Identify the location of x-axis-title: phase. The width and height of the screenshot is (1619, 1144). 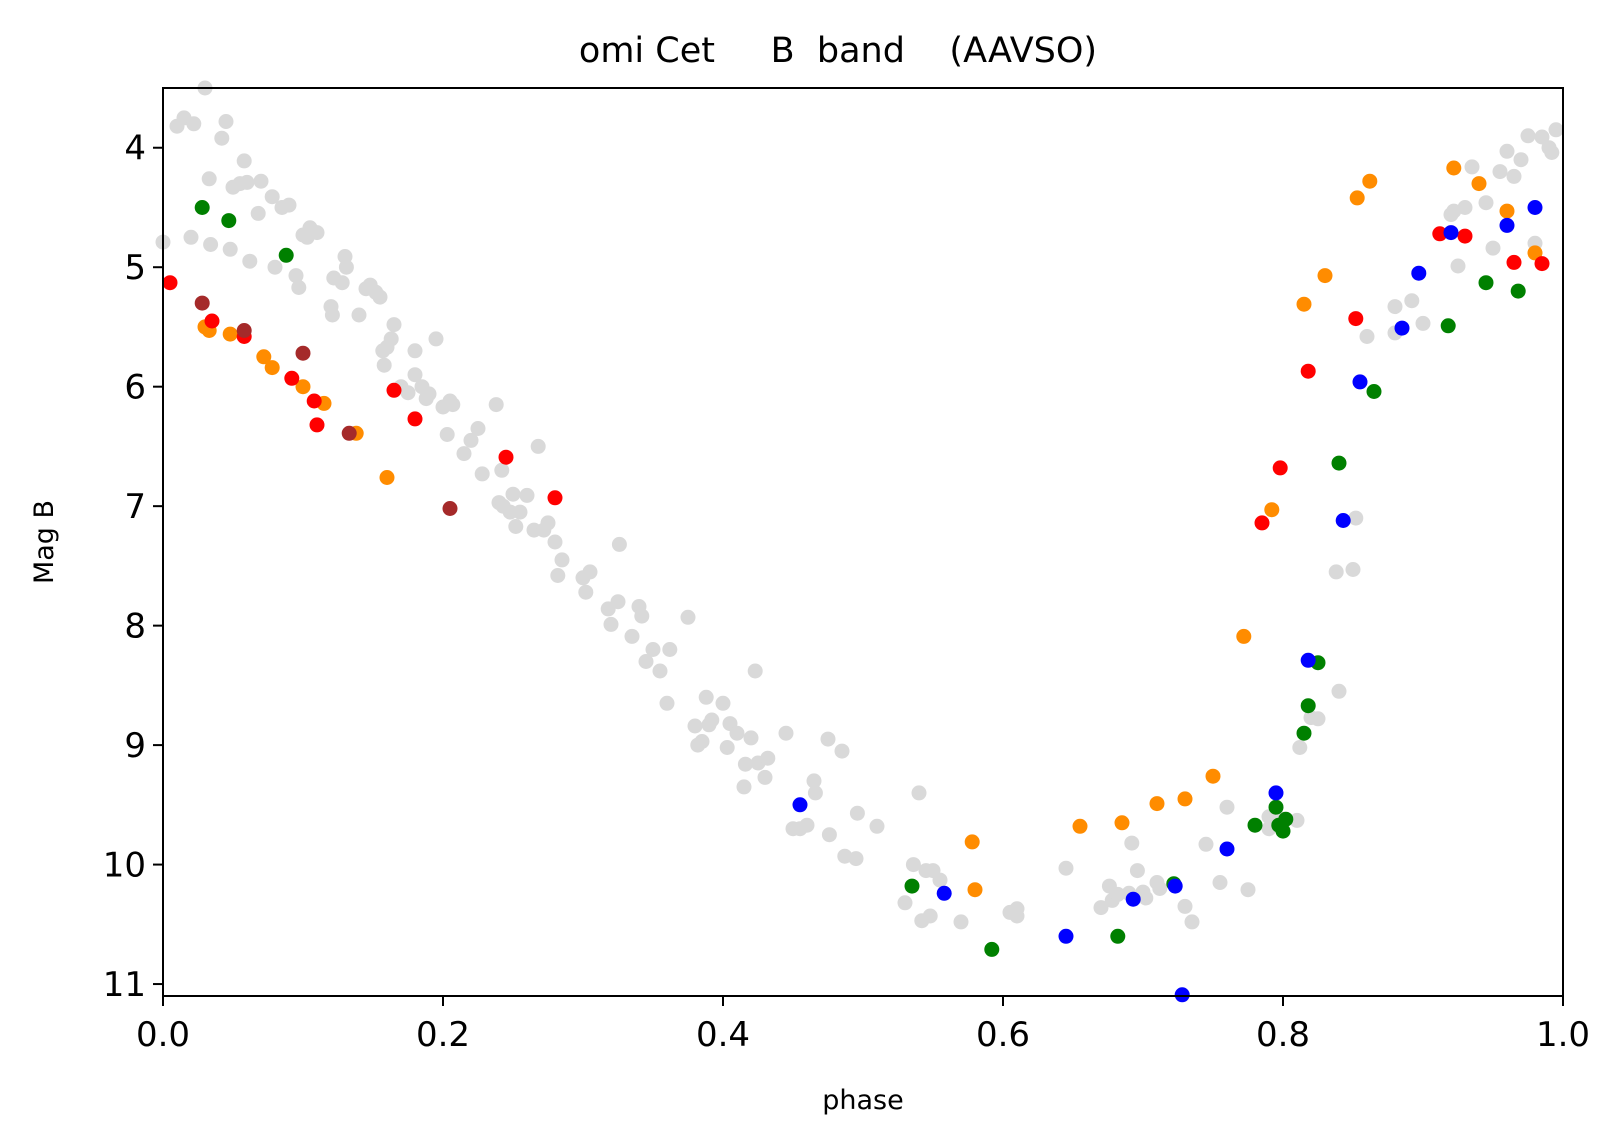
(862, 1100).